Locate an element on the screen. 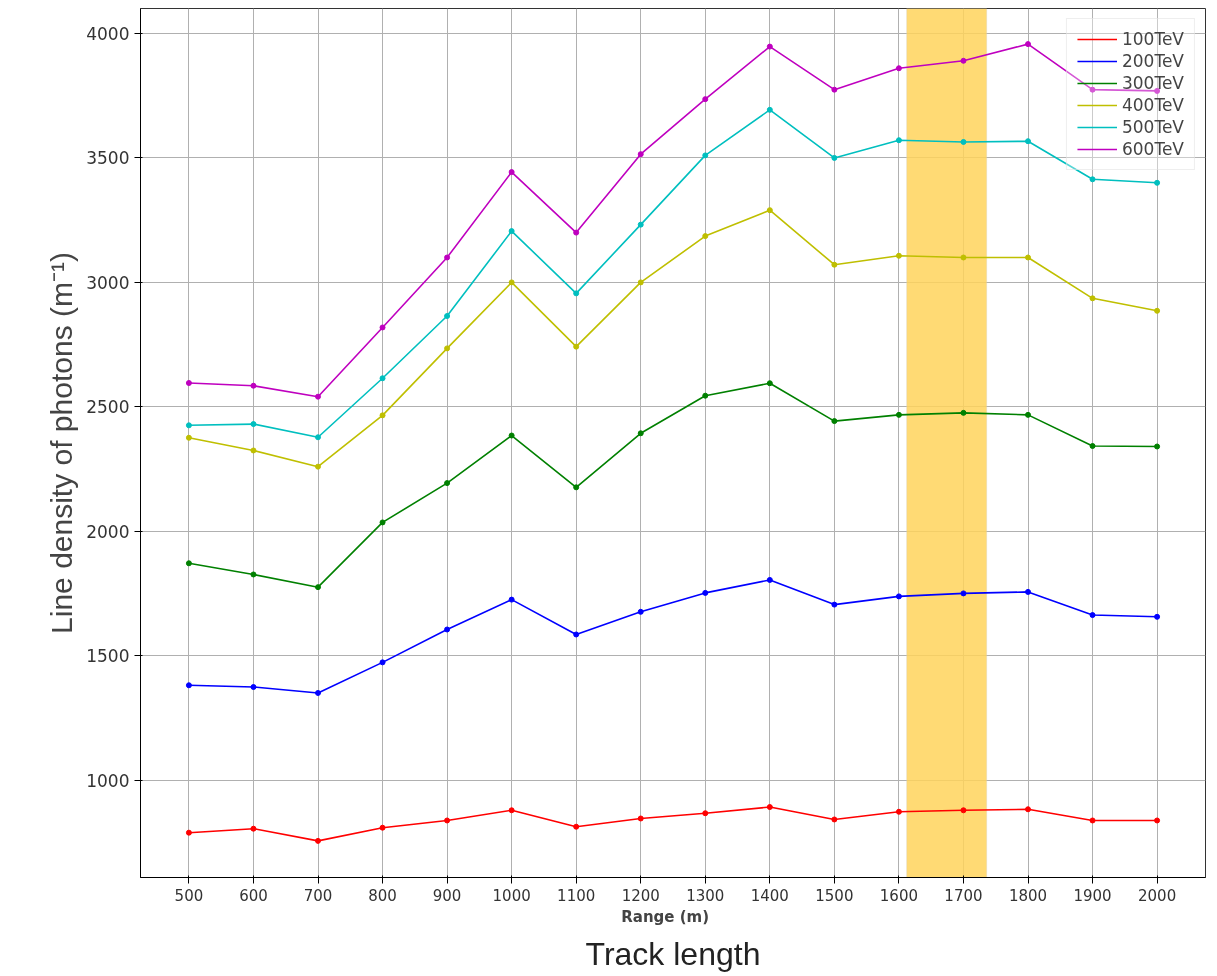  legend-label: 400TeV is located at coordinates (1152, 105).